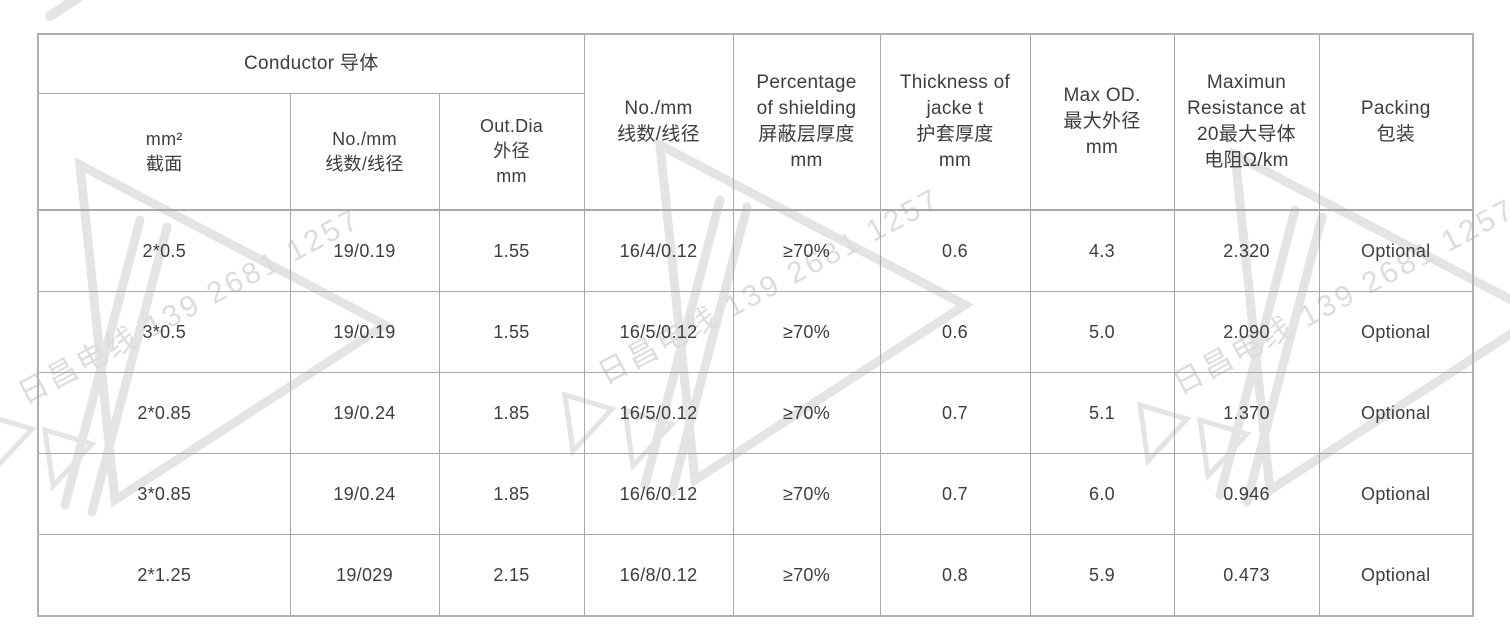 The image size is (1510, 643). I want to click on header-conductor-no-mm: No./mm 线数/线径, so click(364, 152).